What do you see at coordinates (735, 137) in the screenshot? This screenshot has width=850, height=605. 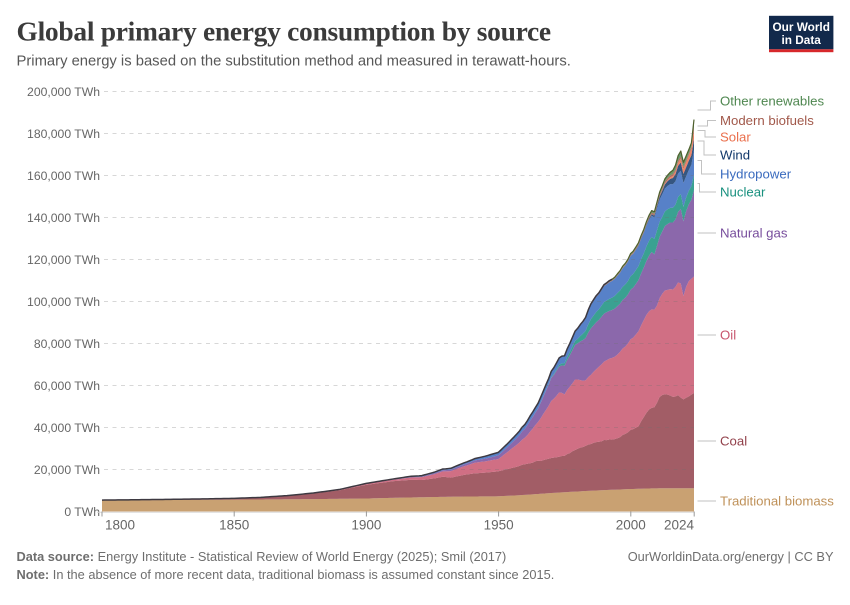 I see `svg-text: Solar` at bounding box center [735, 137].